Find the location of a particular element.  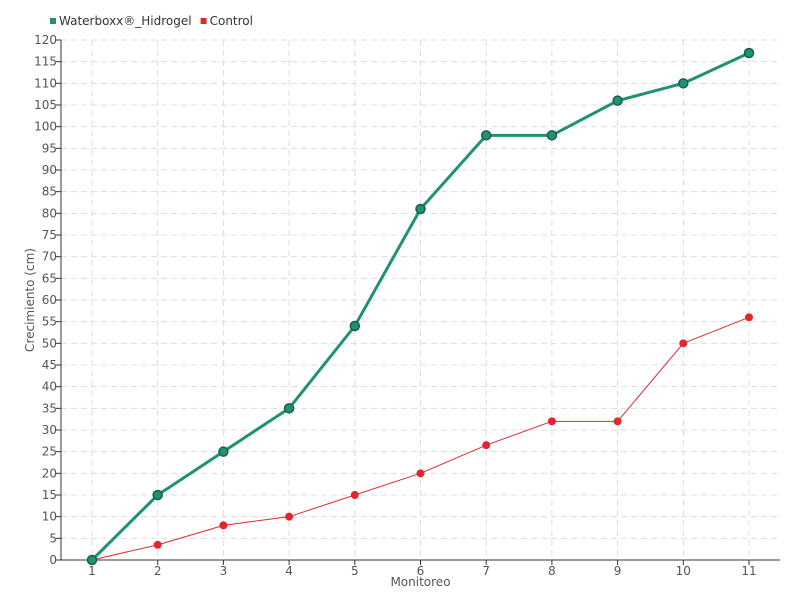

y-tick-label: 55 is located at coordinates (49, 322).